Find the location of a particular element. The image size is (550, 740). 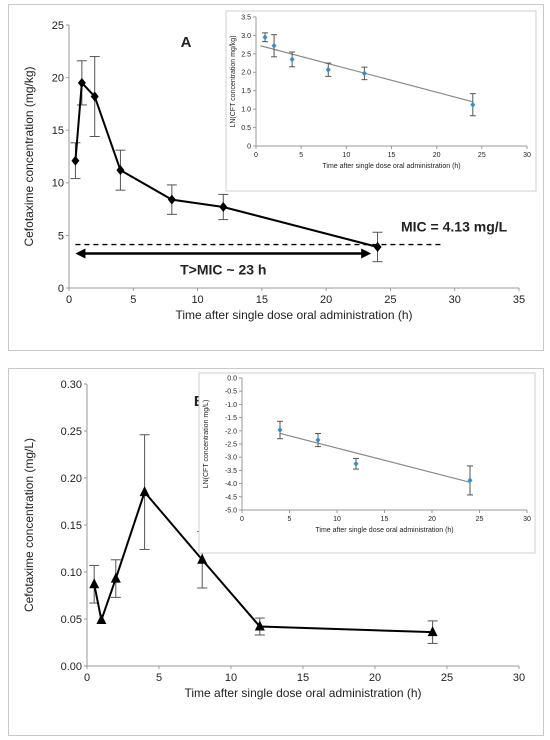

inset-b-y-tick-label: -2.0 is located at coordinates (231, 431).